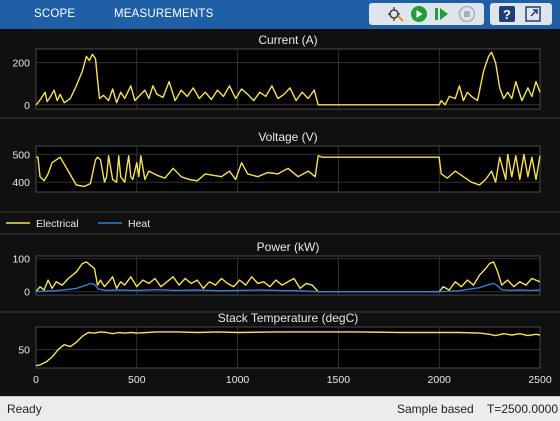 This screenshot has width=560, height=421. Describe the element at coordinates (36, 380) in the screenshot. I see `x-tick-label: 0` at that location.